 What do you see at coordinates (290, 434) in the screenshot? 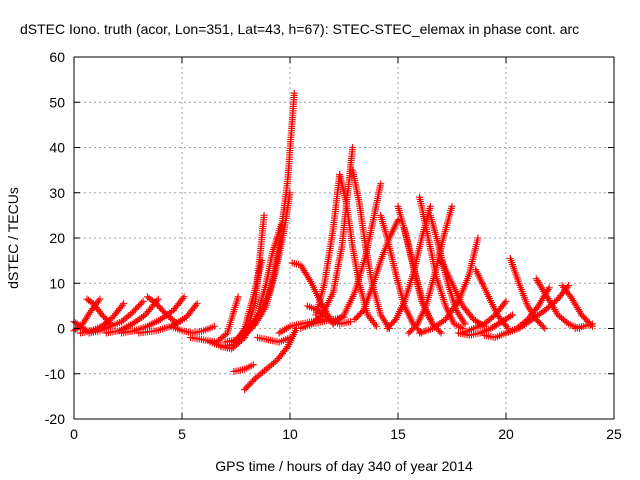
I see `x-tick-label: 10` at bounding box center [290, 434].